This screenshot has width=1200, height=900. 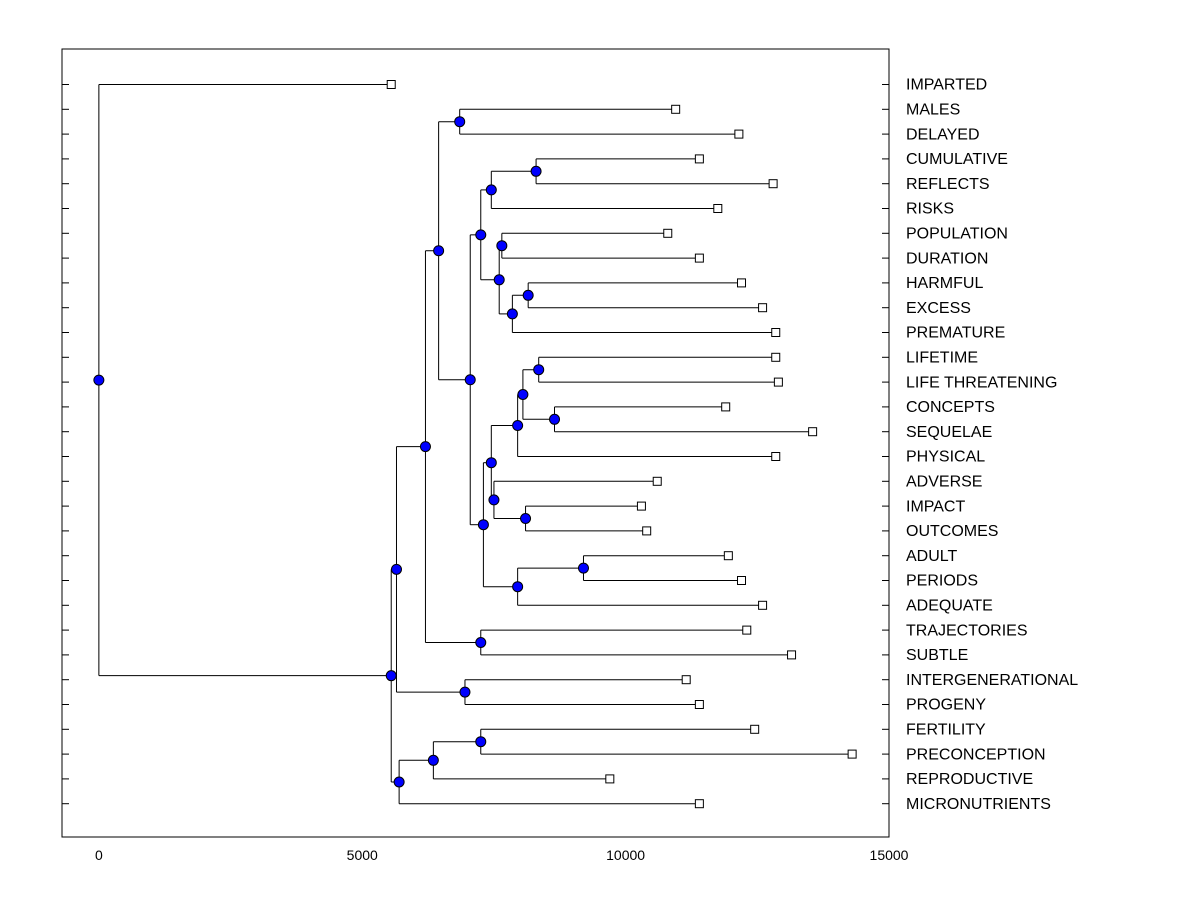 What do you see at coordinates (957, 159) in the screenshot?
I see `leaf-label: CUMULATIVE` at bounding box center [957, 159].